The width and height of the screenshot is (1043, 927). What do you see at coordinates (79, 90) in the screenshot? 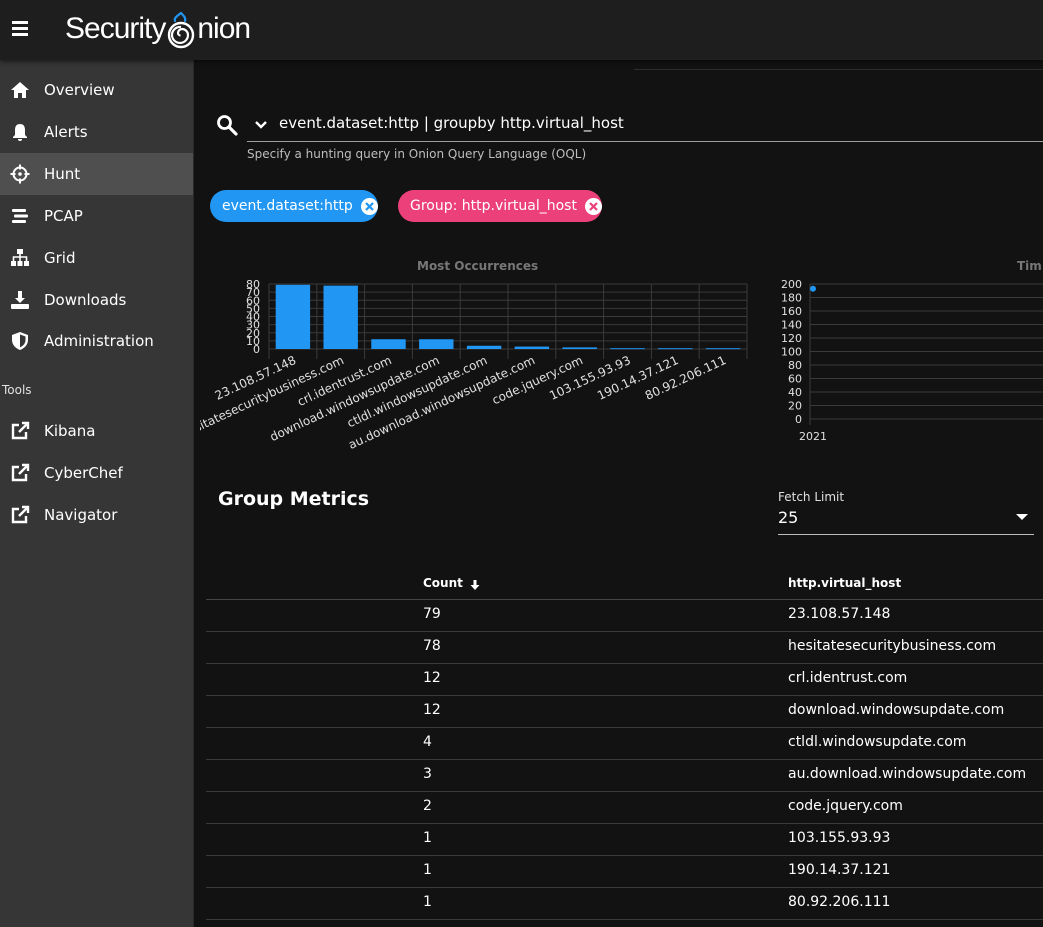
I see `sidebar-item-label: Overview` at bounding box center [79, 90].